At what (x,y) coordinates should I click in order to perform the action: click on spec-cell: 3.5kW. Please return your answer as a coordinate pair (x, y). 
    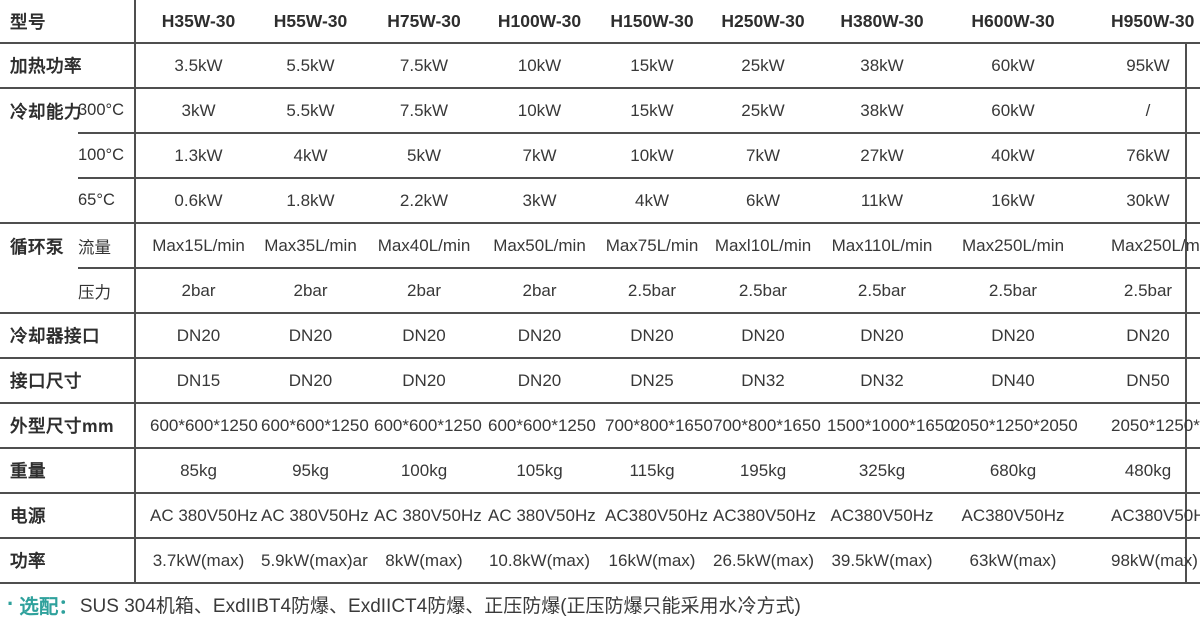
    Looking at the image, I should click on (191, 66).